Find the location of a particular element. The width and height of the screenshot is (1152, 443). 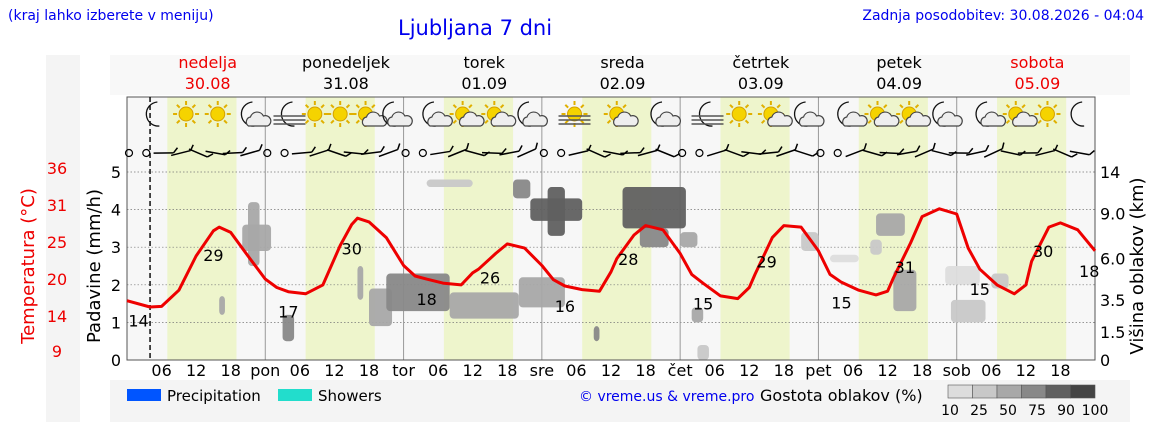

cloud-height-tick-label: 9.0 is located at coordinates (1112, 213).